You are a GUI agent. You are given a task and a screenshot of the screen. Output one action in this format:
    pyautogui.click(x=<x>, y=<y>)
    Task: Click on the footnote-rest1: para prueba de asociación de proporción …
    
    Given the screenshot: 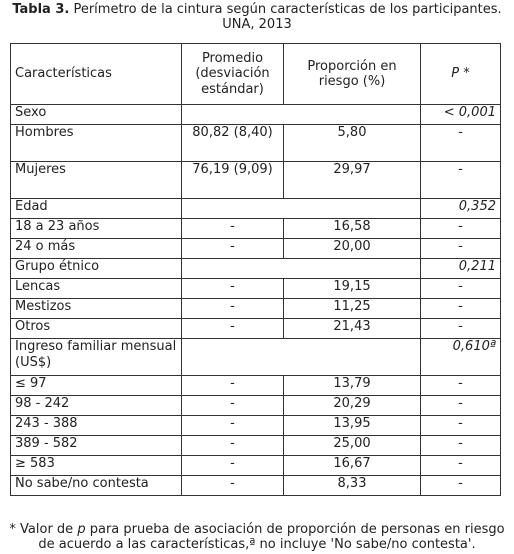 What is the action you would take?
    pyautogui.click(x=295, y=529)
    